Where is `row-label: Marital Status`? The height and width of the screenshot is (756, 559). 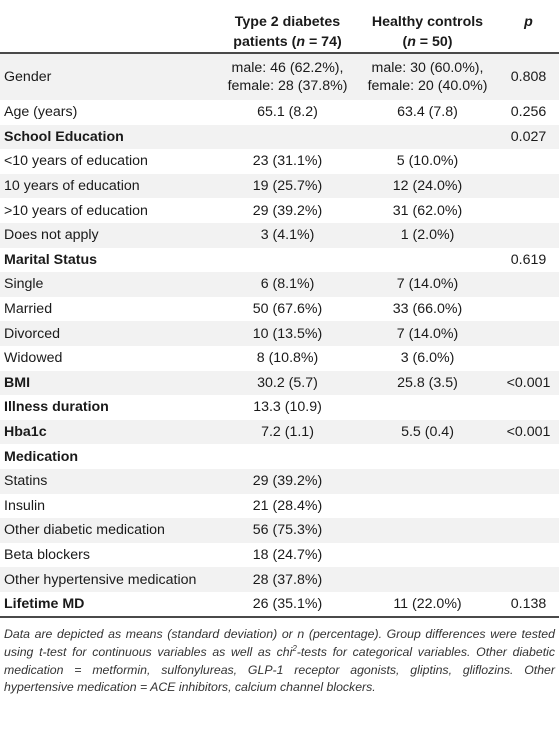
row-label: Marital Status is located at coordinates (51, 259).